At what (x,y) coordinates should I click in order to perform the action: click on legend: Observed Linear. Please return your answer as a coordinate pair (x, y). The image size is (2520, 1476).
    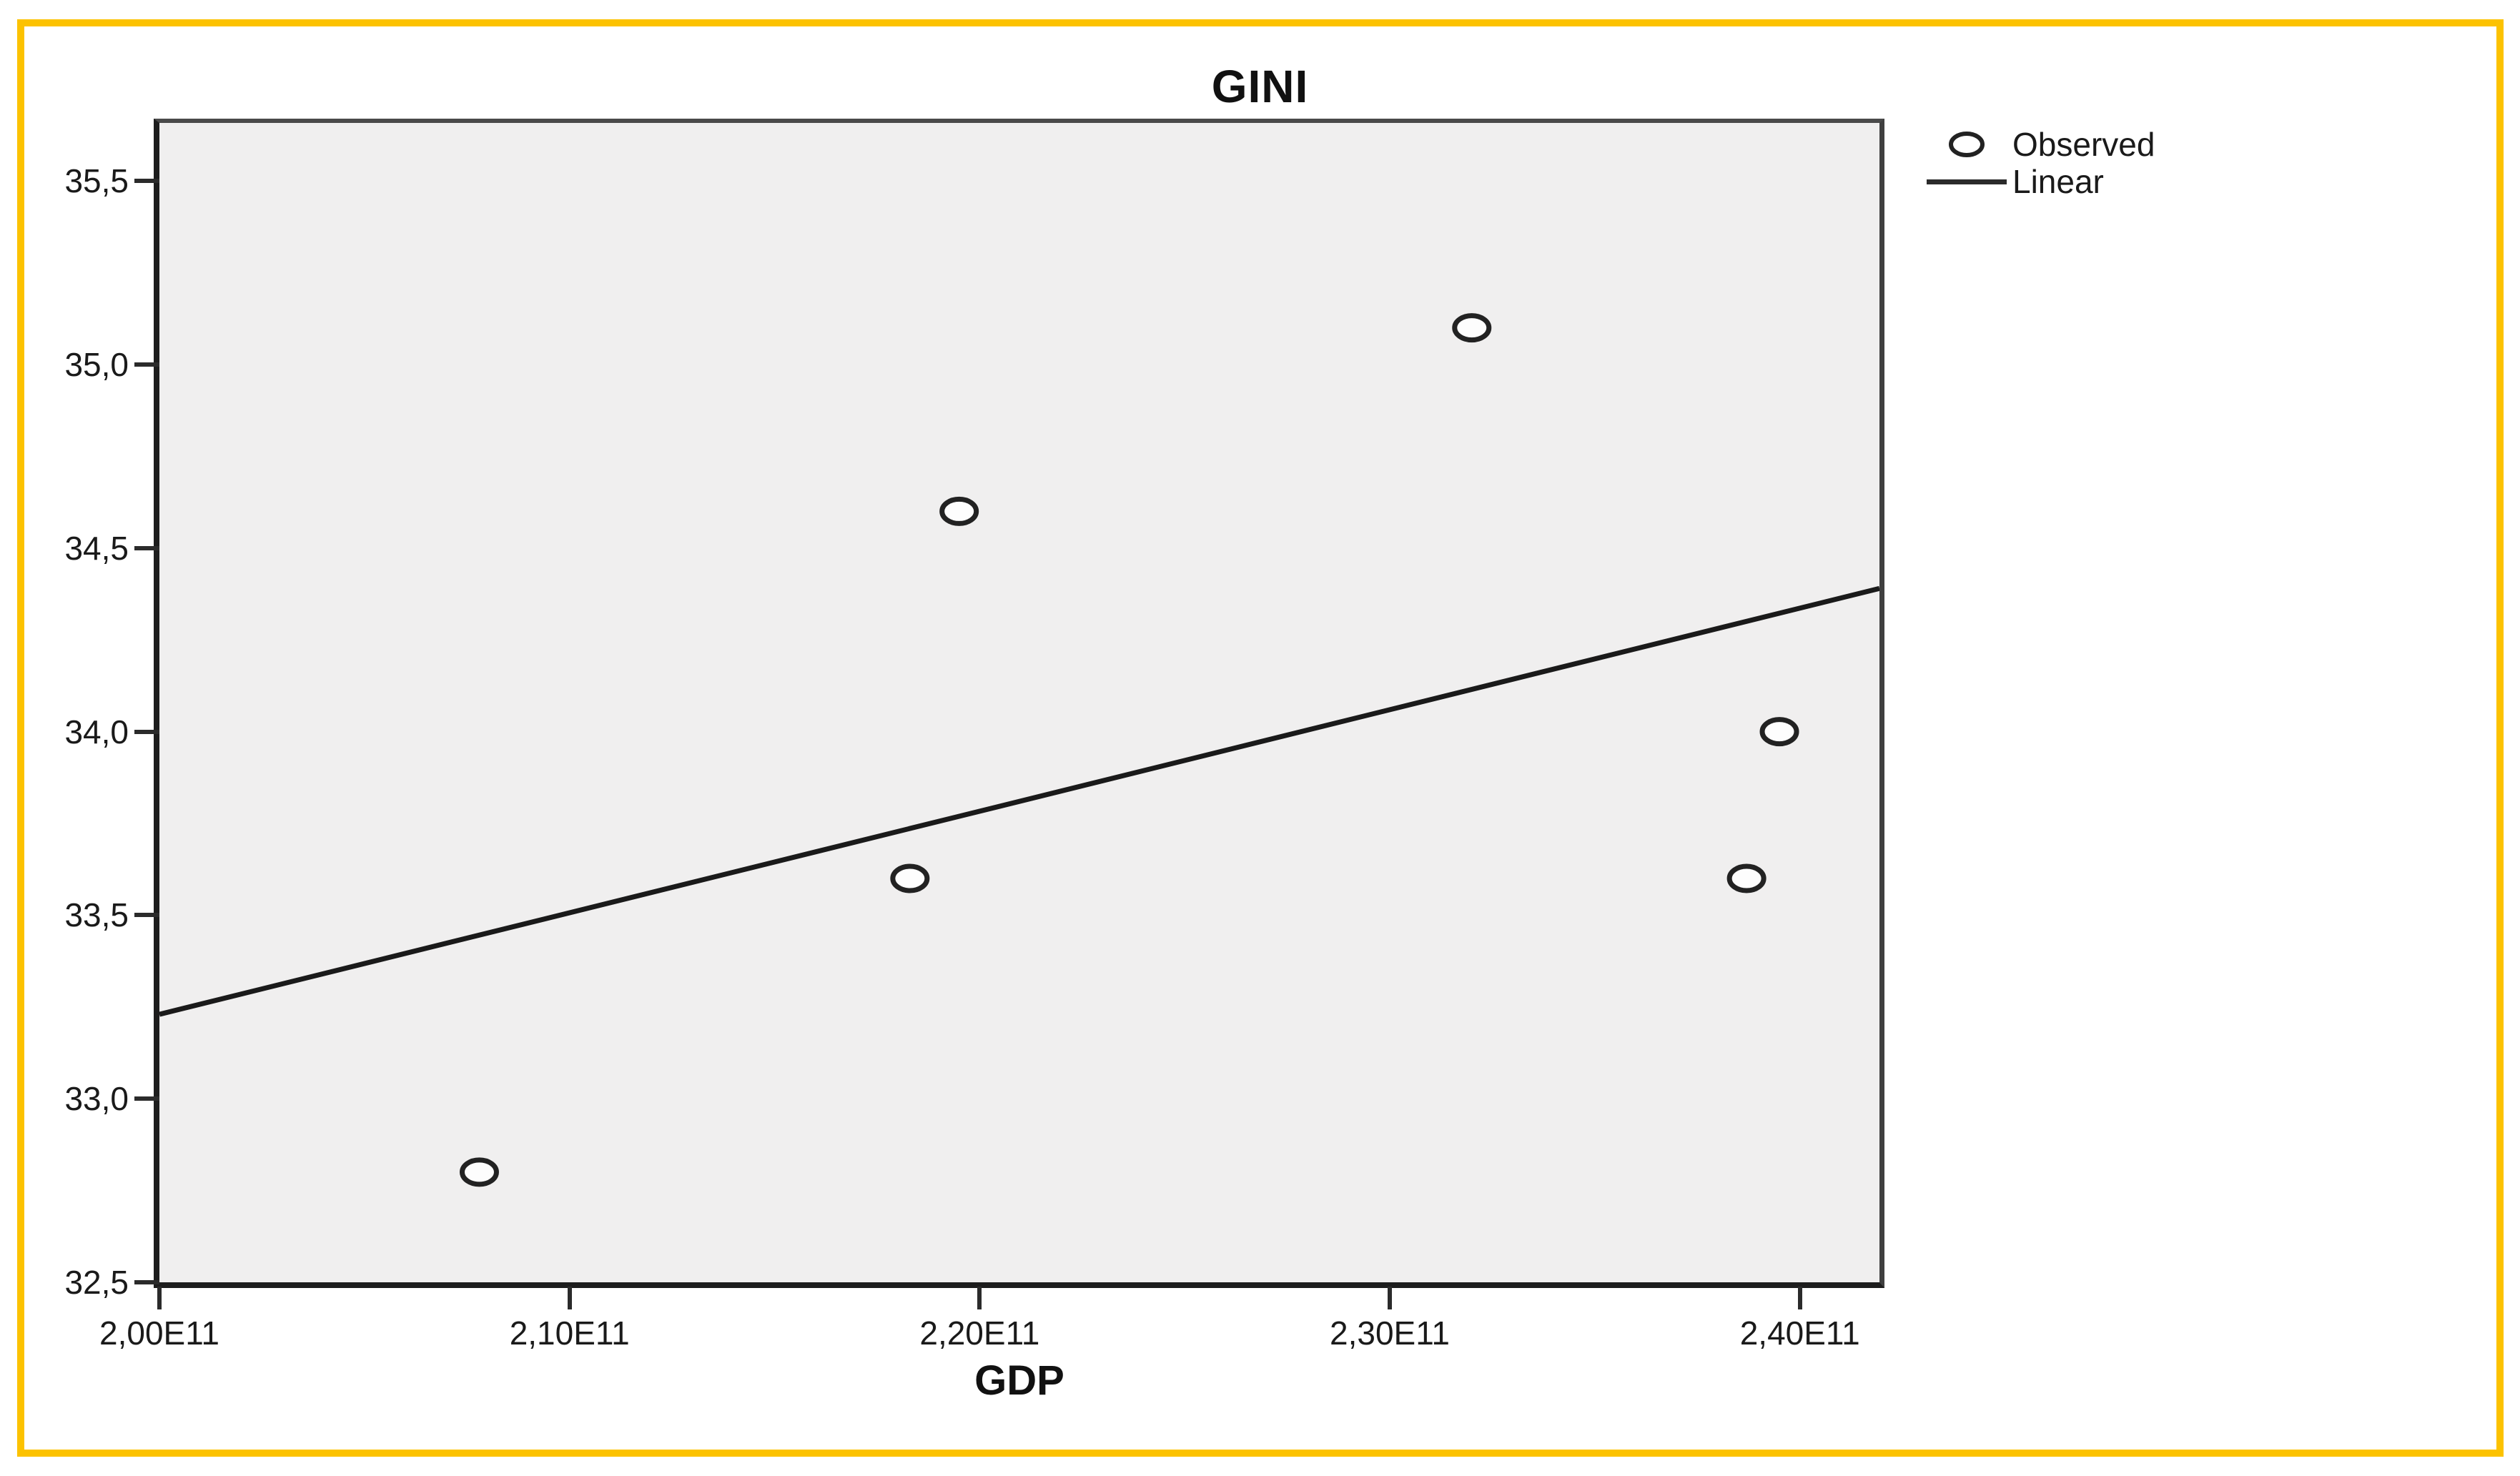
    Looking at the image, I should click on (2038, 163).